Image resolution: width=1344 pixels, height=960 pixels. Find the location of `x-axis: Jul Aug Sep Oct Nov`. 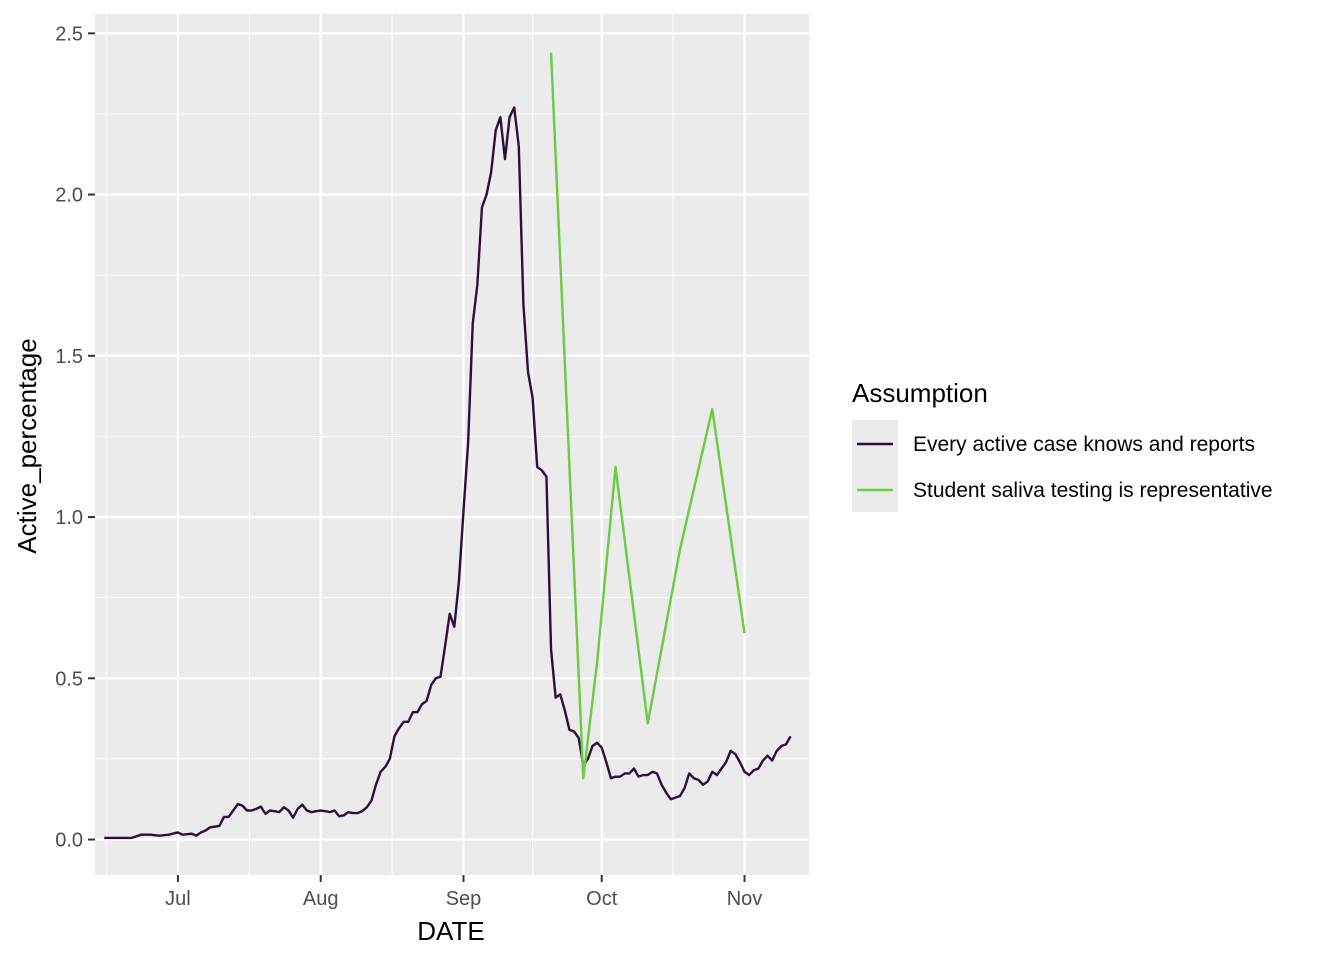

x-axis: Jul Aug Sep Oct Nov is located at coordinates (463, 892).